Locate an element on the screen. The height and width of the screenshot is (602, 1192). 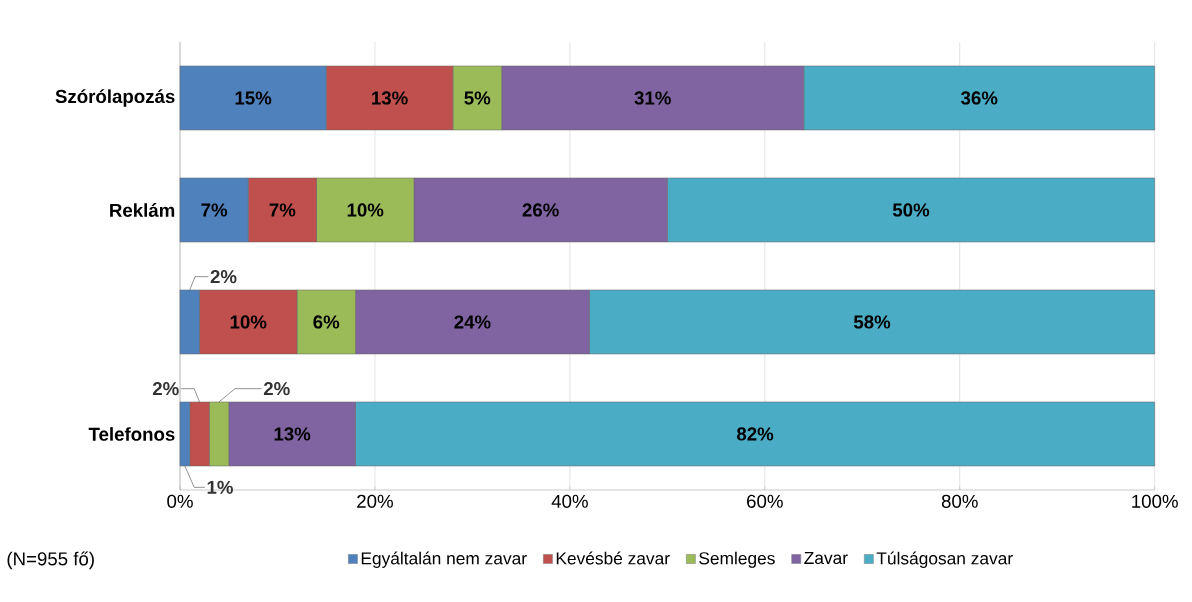
data-label: 26% is located at coordinates (540, 210).